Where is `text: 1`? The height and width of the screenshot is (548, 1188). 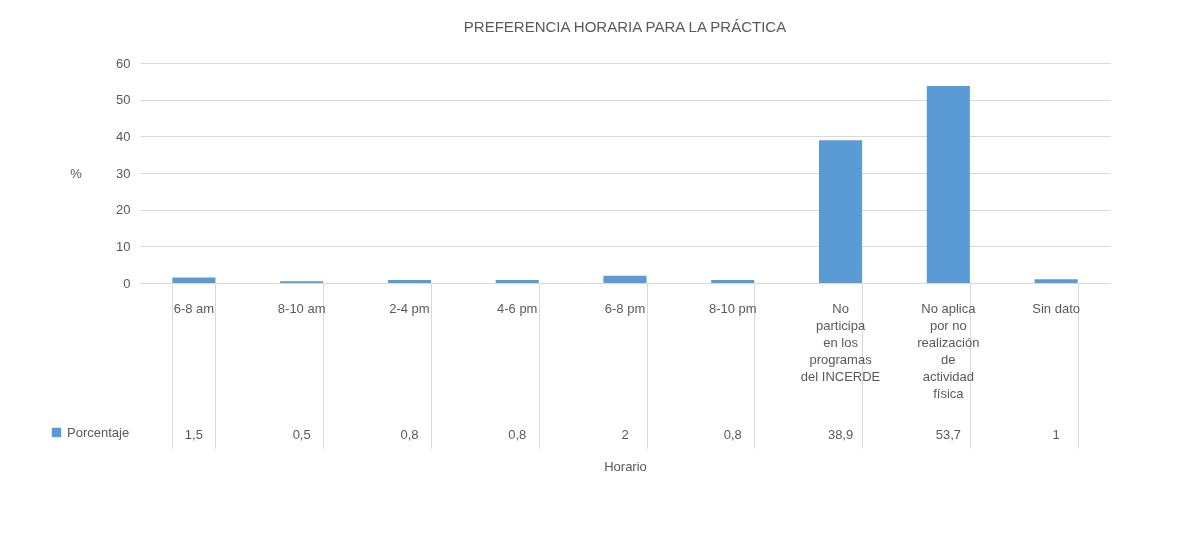 text: 1 is located at coordinates (1056, 434).